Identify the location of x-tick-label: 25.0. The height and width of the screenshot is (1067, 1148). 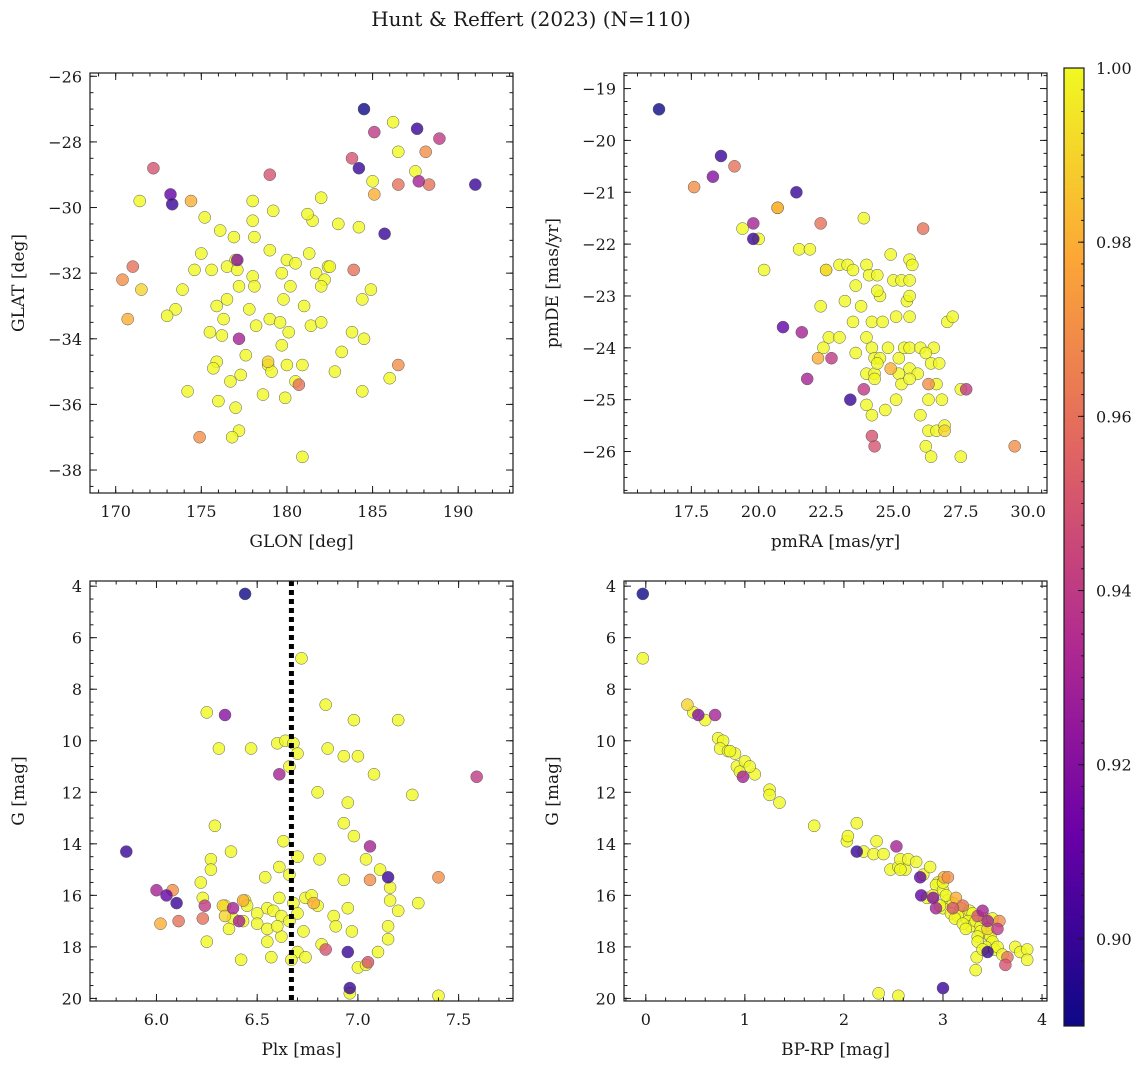
(894, 511).